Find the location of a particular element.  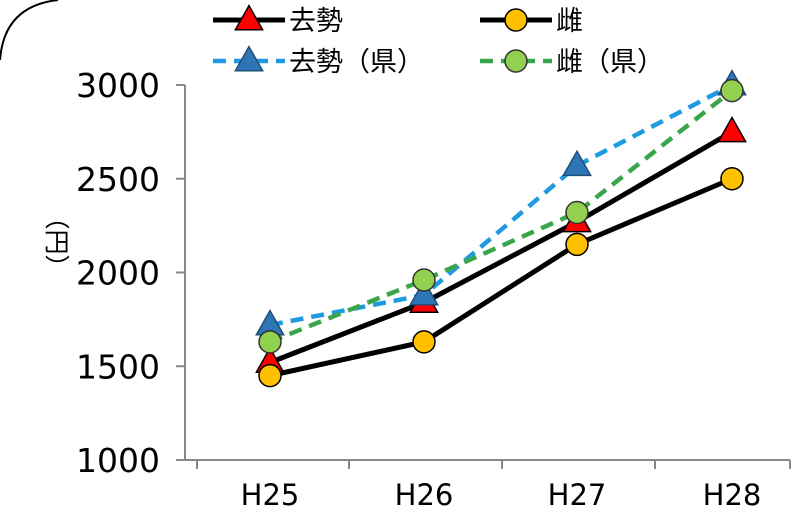

legend-label: 雌 is located at coordinates (569, 21).